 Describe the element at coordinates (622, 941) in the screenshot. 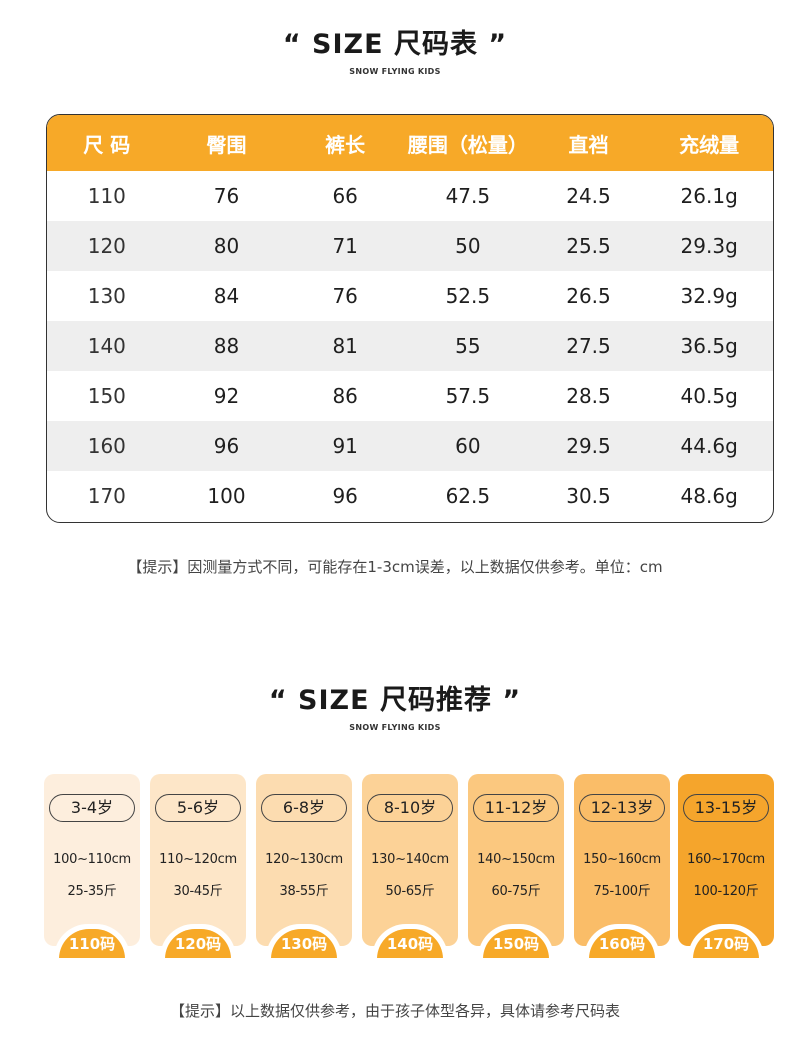

I see `size-badge-frame: 160码` at that location.